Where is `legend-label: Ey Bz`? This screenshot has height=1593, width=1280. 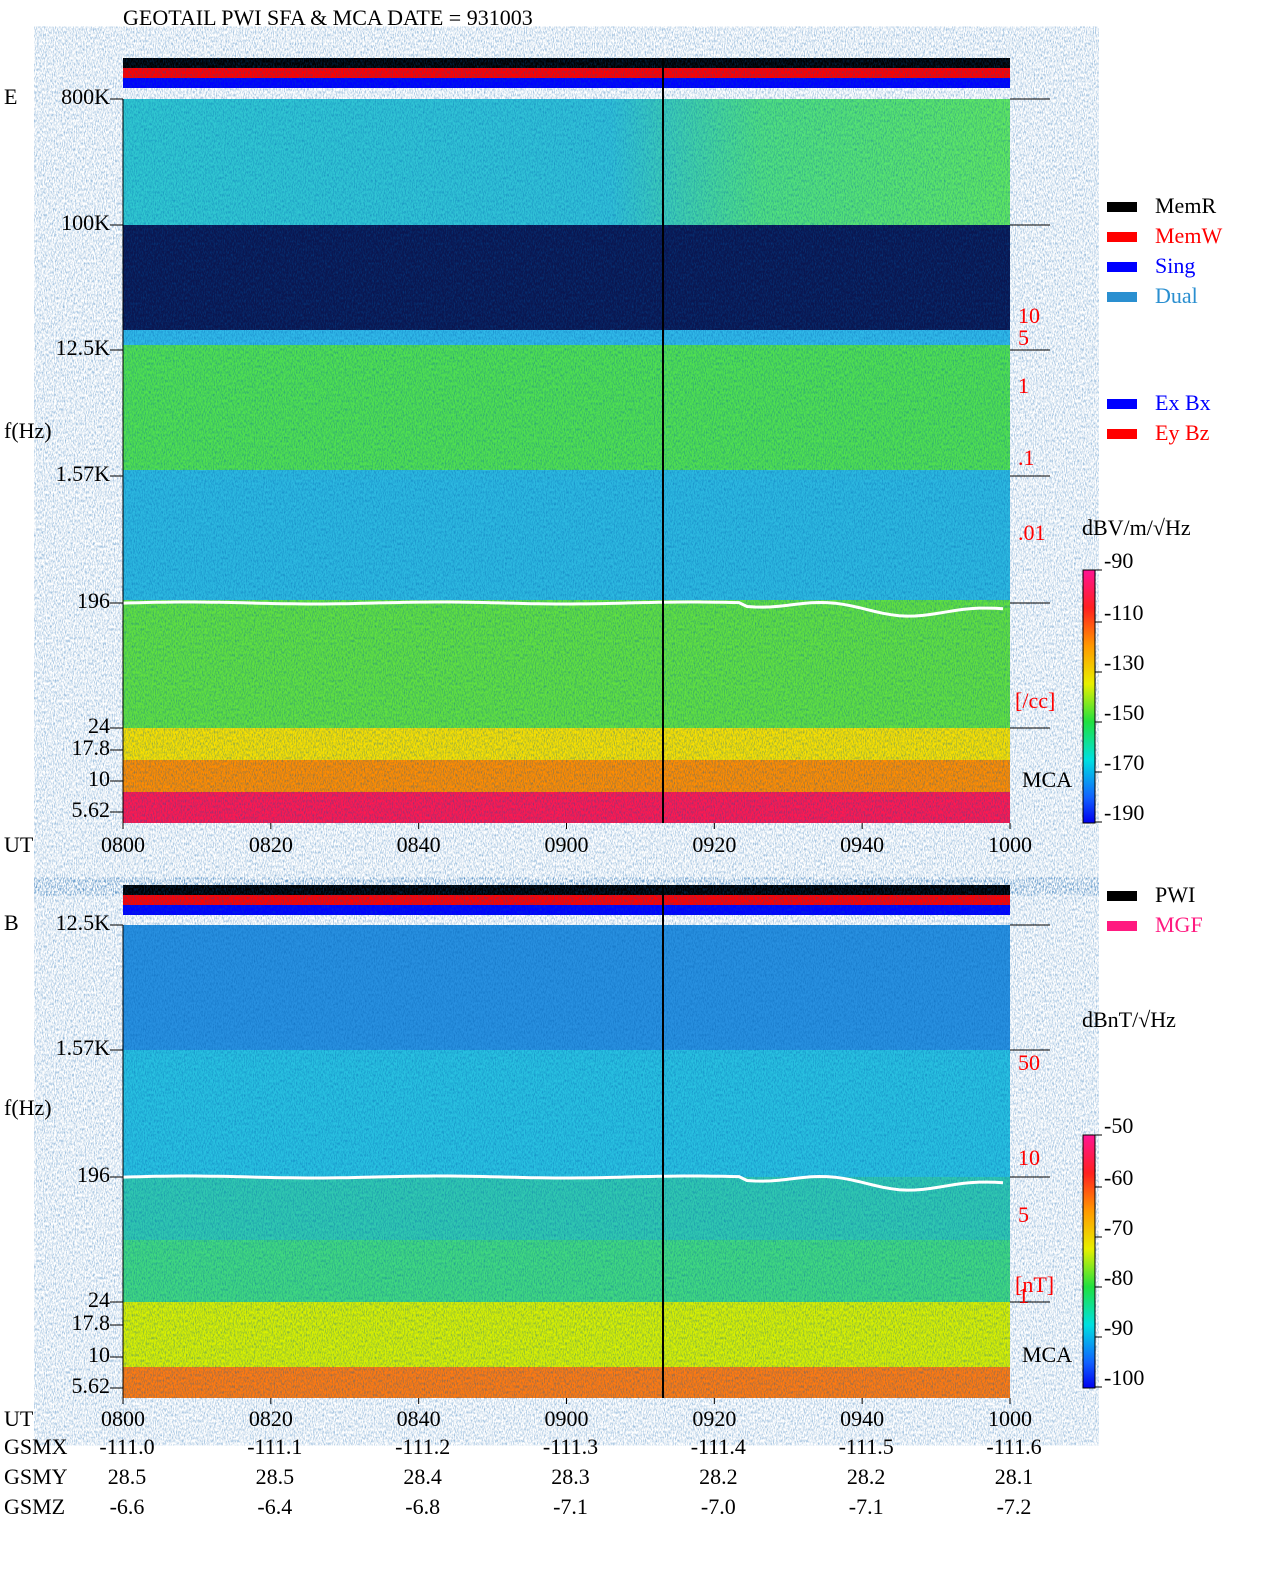 legend-label: Ey Bz is located at coordinates (1182, 432).